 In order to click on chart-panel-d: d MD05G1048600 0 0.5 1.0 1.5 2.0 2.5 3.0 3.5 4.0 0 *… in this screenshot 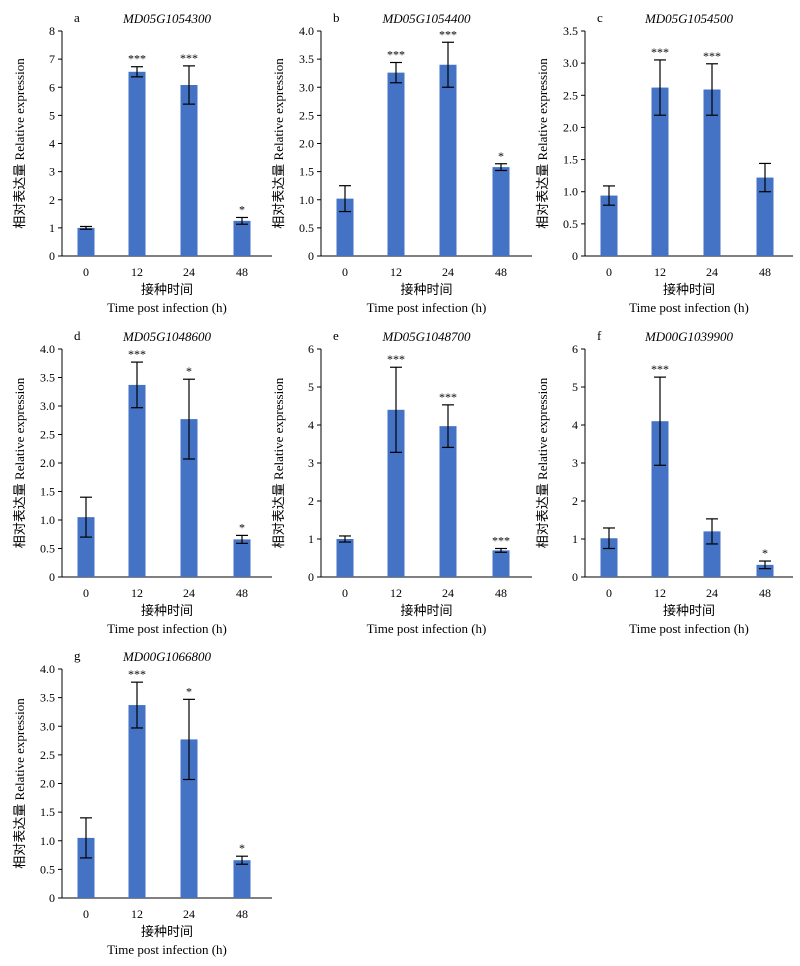, I will do `click(142, 482)`.